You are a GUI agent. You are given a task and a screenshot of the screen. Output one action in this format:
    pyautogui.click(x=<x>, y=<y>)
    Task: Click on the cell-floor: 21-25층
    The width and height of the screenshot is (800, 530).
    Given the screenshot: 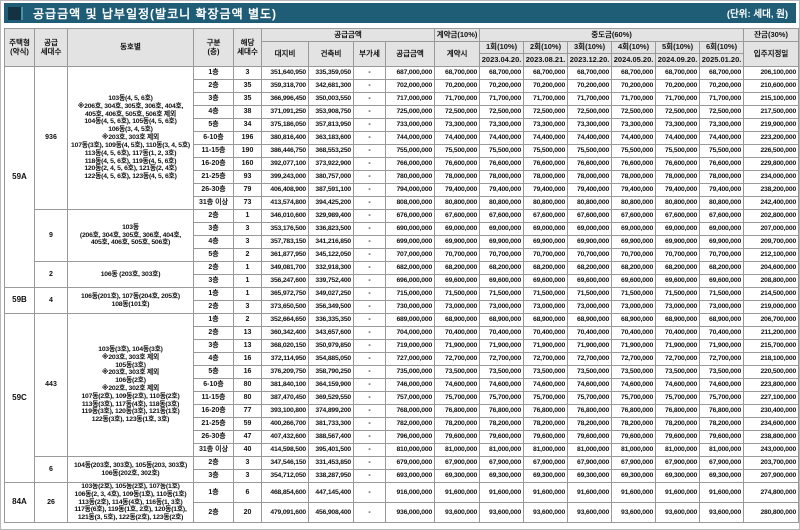 What is the action you would take?
    pyautogui.click(x=213, y=424)
    